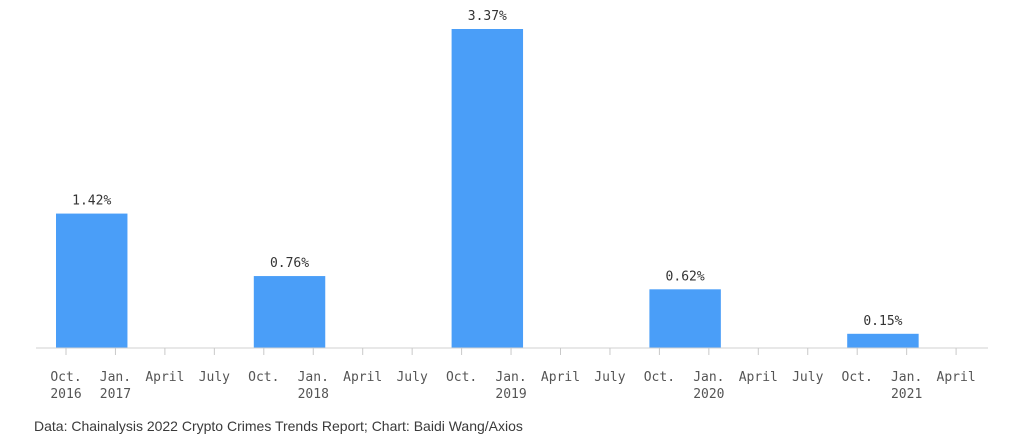  Describe the element at coordinates (487, 16) in the screenshot. I see `bar-value-label: 3.37%` at that location.